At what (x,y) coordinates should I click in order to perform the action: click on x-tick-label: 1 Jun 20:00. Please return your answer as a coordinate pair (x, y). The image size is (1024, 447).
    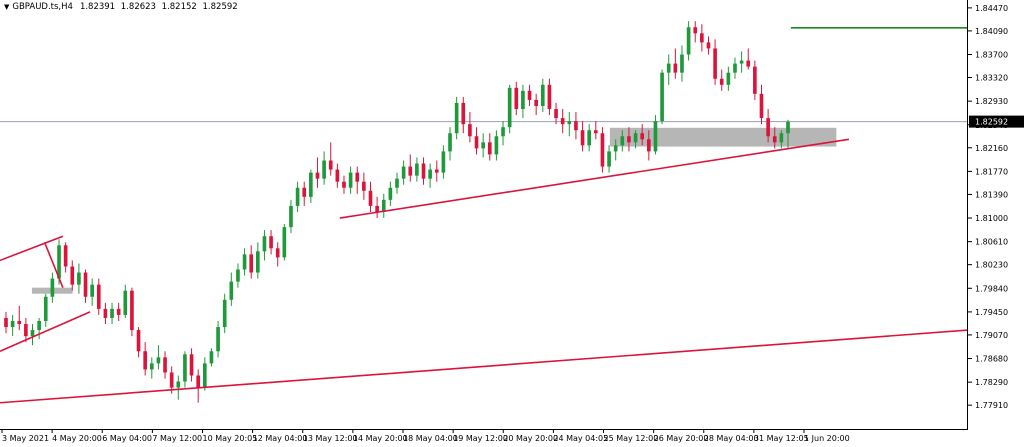
    Looking at the image, I should click on (827, 438).